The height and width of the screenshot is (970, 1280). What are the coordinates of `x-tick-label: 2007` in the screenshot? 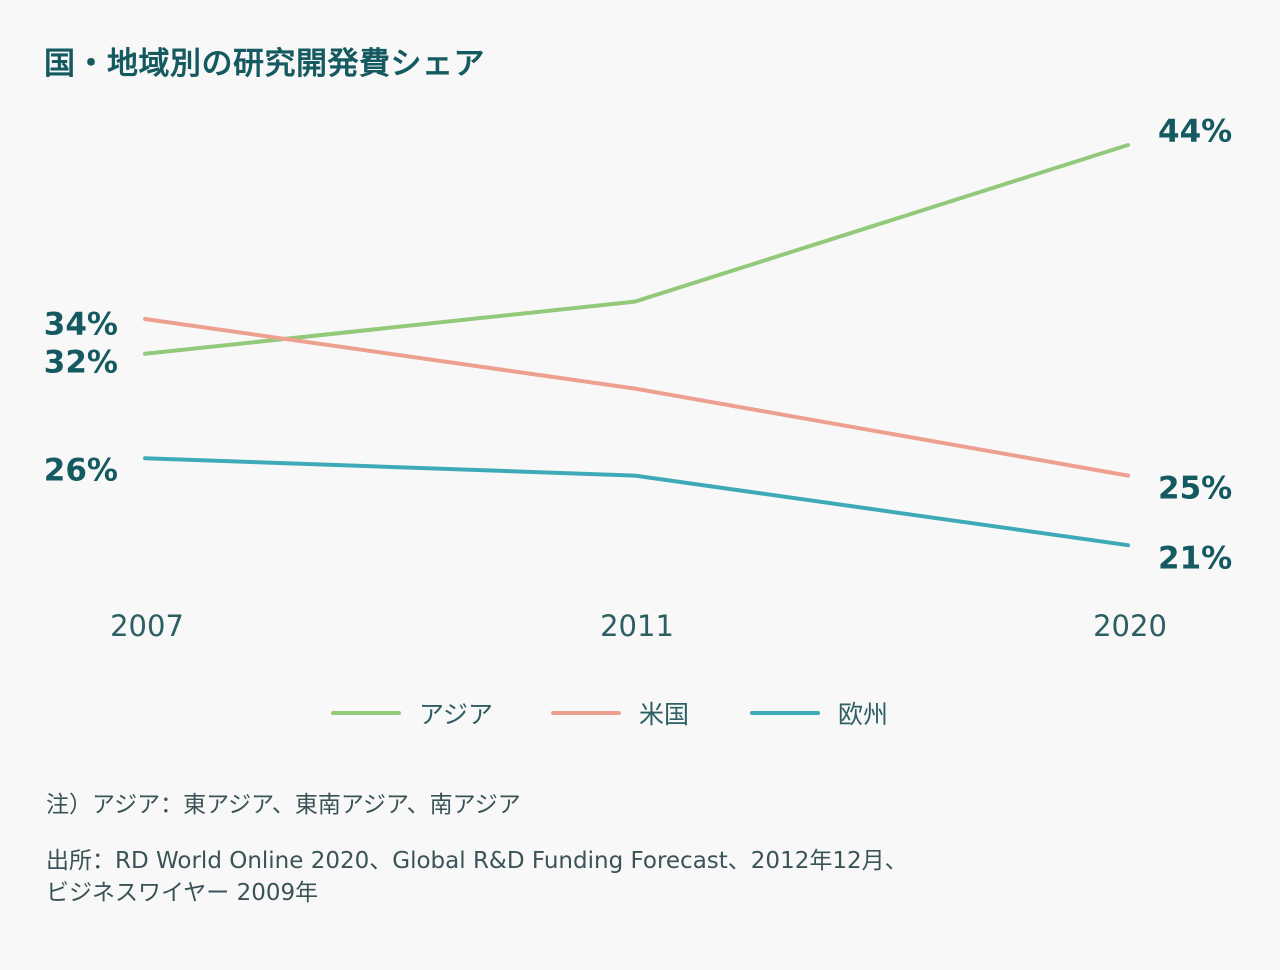 It's located at (147, 626).